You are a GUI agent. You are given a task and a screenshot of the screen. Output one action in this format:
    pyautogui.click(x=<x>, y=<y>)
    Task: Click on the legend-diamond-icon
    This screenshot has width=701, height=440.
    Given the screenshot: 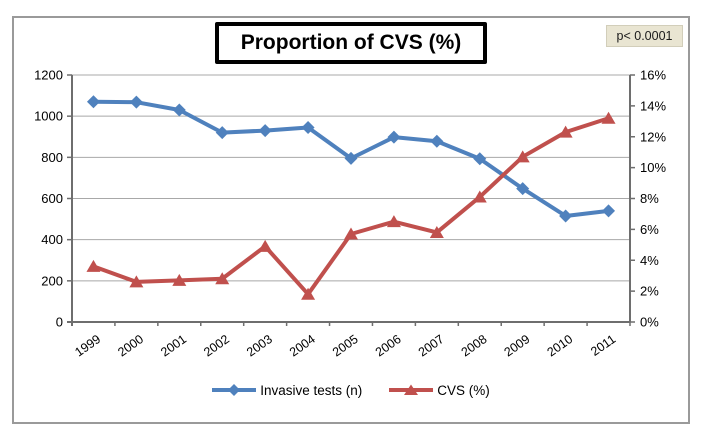 What is the action you would take?
    pyautogui.click(x=234, y=390)
    